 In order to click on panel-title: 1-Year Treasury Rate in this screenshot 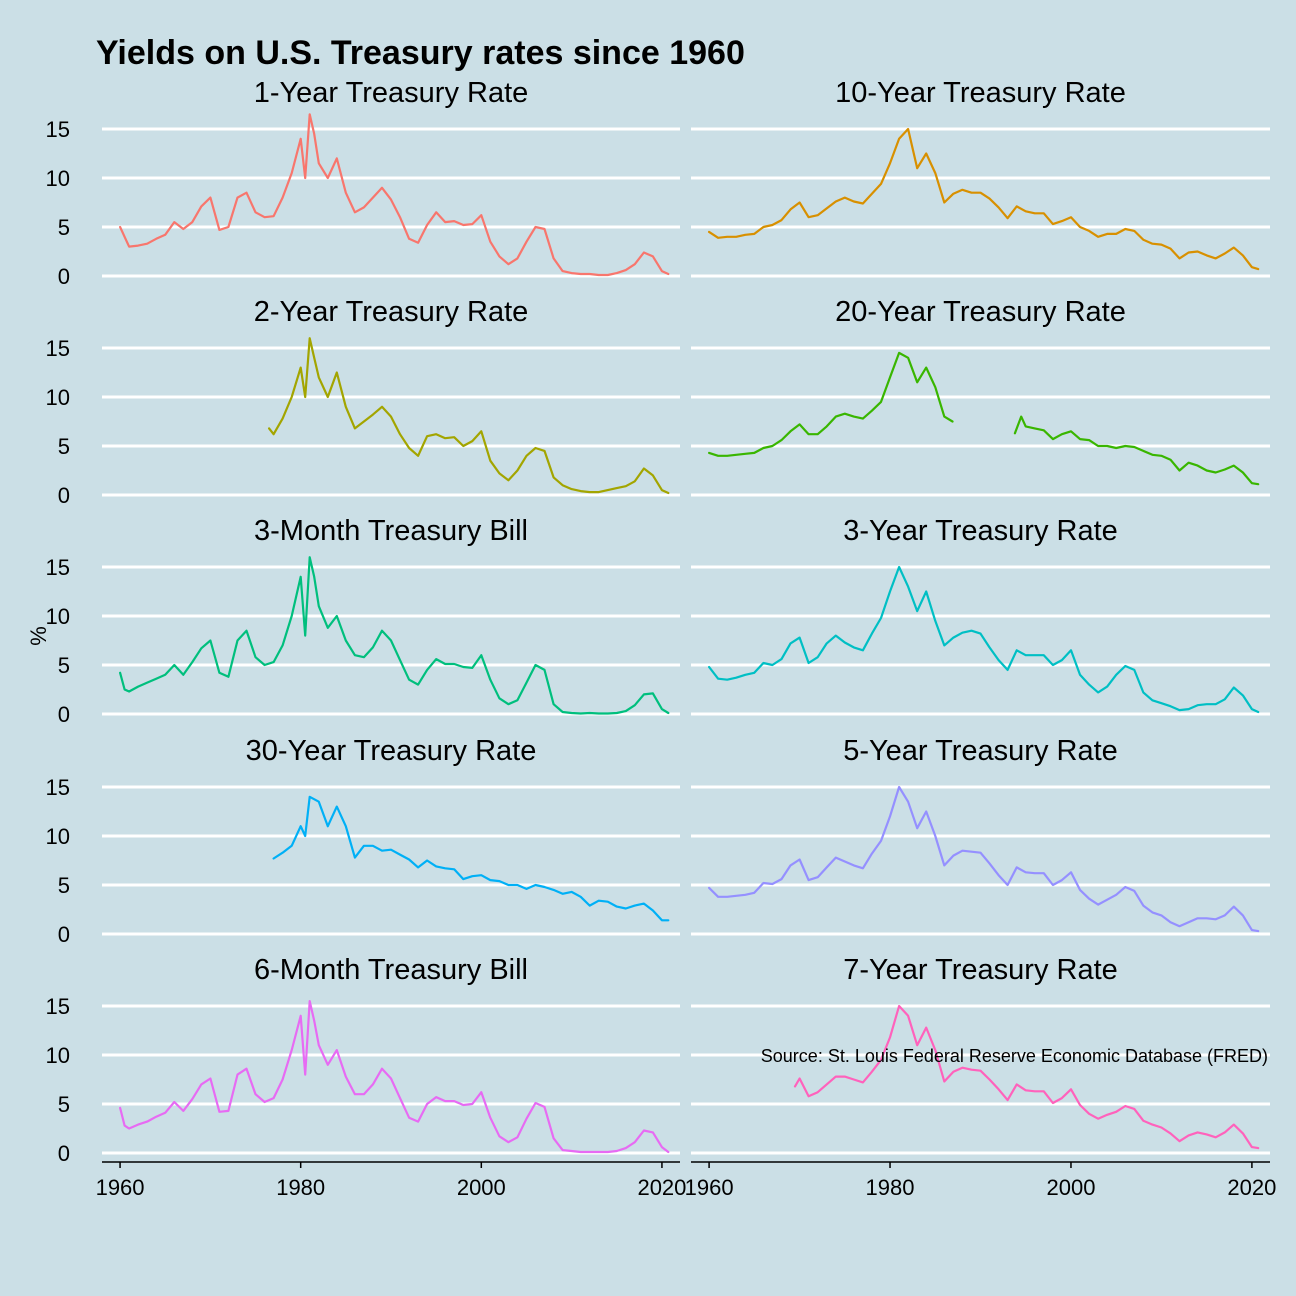, I will do `click(391, 93)`.